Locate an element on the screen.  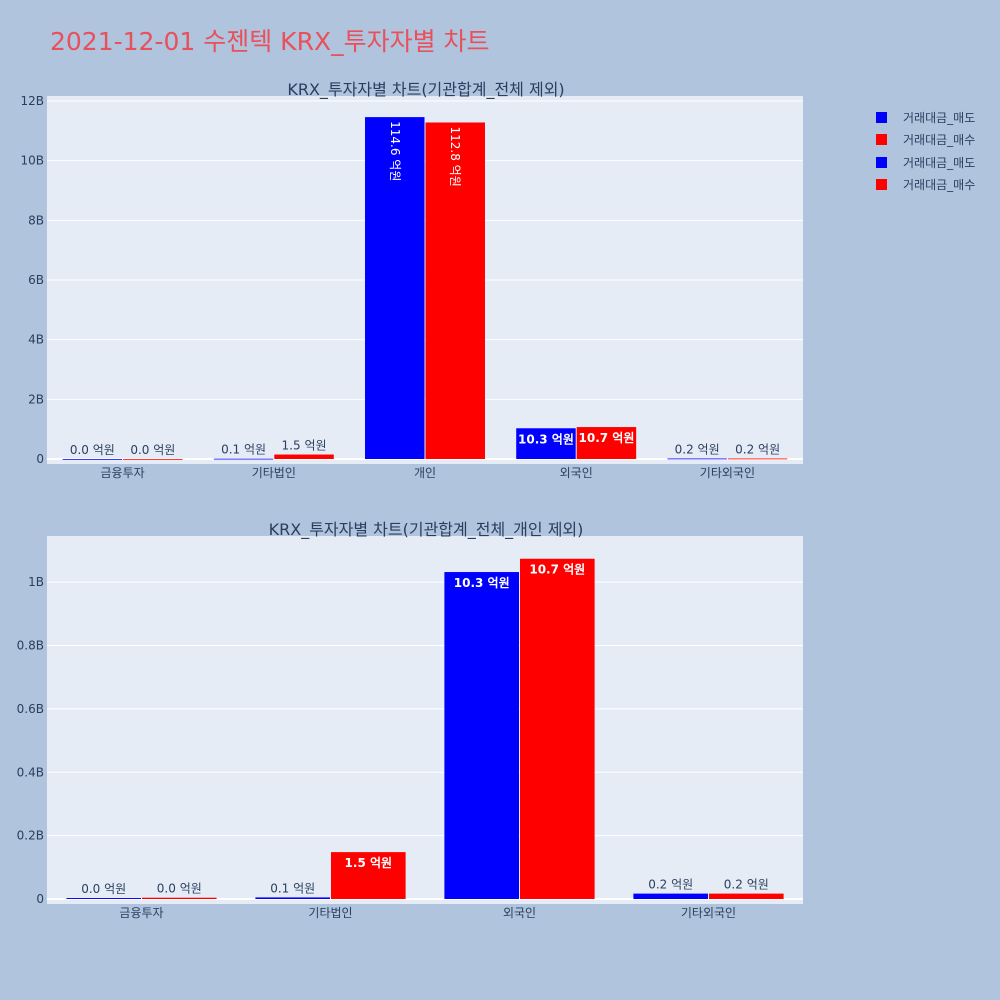
y-tick-label: 8B is located at coordinates (36, 220).